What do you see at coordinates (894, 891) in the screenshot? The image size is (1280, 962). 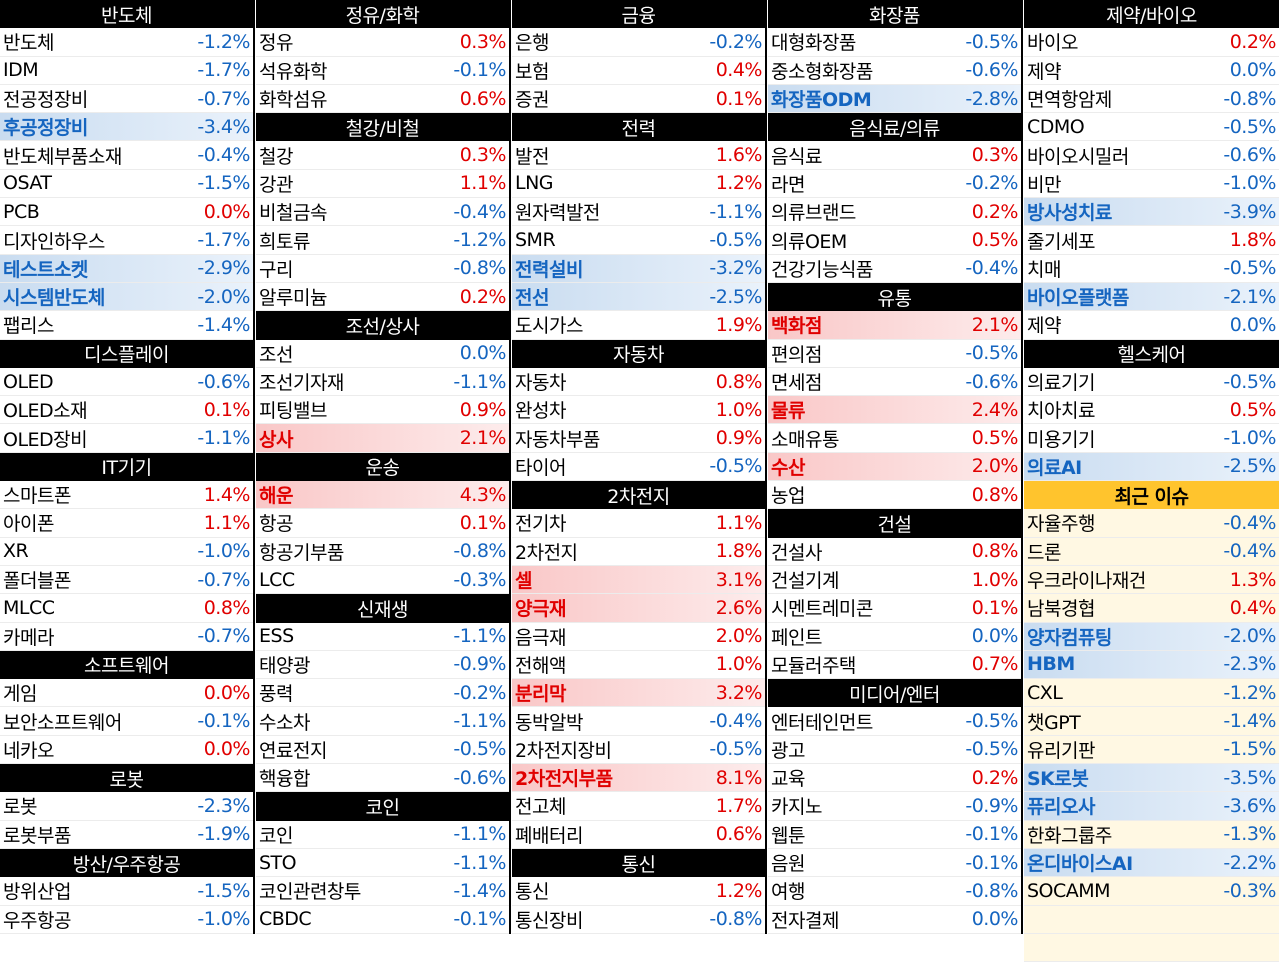 I see `sector-row: 여행 -0.8%` at bounding box center [894, 891].